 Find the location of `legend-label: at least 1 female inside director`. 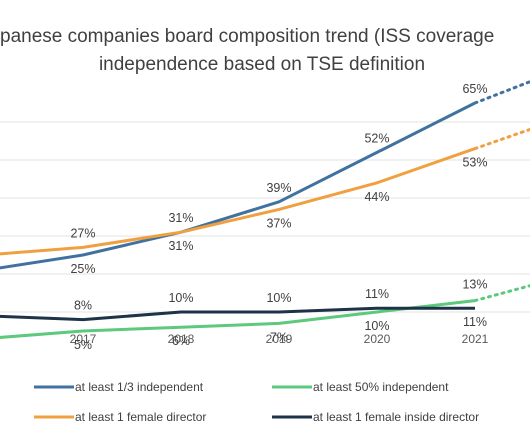

legend-label: at least 1 female inside director is located at coordinates (396, 417).